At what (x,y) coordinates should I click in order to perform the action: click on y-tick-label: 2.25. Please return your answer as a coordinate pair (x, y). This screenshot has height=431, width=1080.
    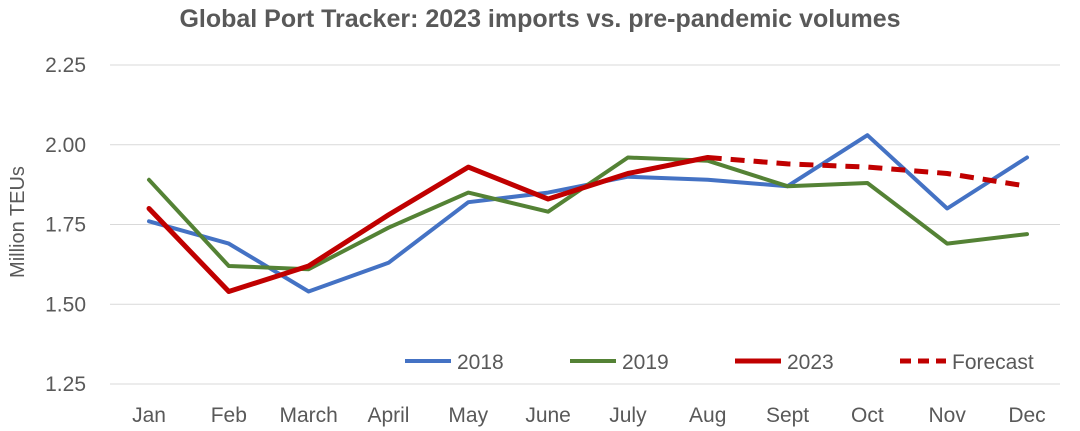
    Looking at the image, I should click on (65, 65).